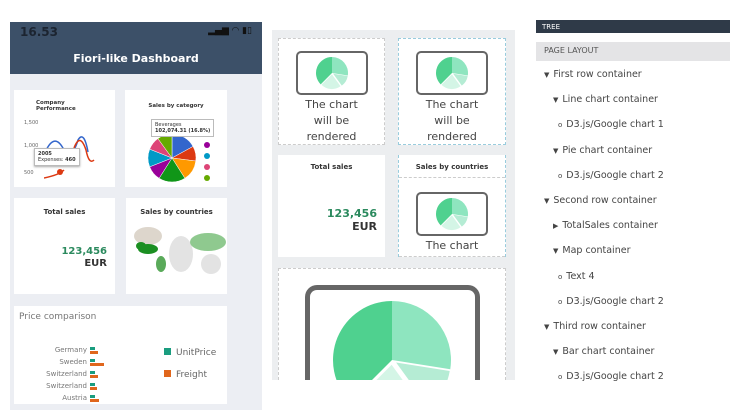 The image size is (730, 410). I want to click on bar-chart-placeholder, so click(392, 324).